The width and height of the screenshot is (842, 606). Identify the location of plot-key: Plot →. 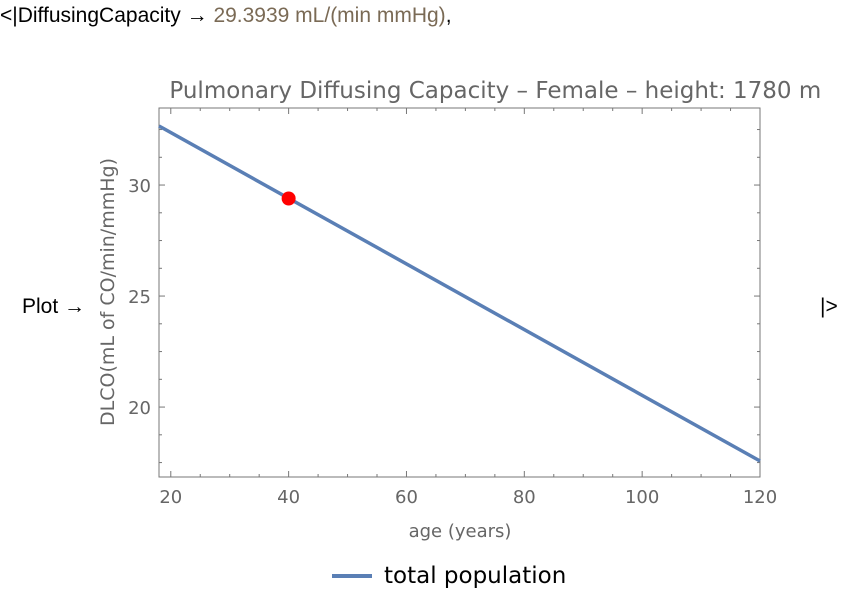
(53, 307).